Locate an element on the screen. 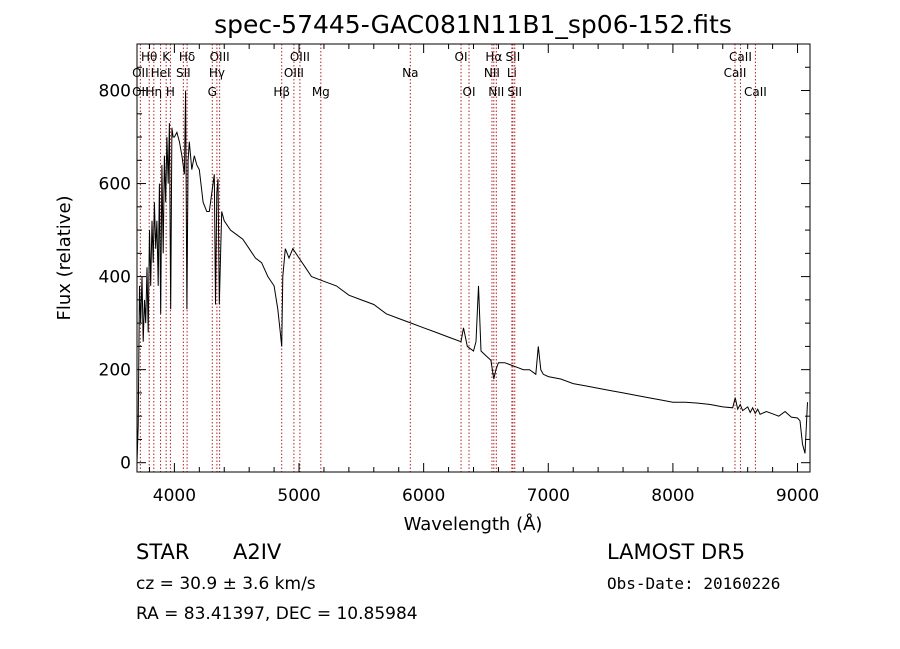 This screenshot has width=900, height=649. x-tick-label: 4000 is located at coordinates (174, 496).